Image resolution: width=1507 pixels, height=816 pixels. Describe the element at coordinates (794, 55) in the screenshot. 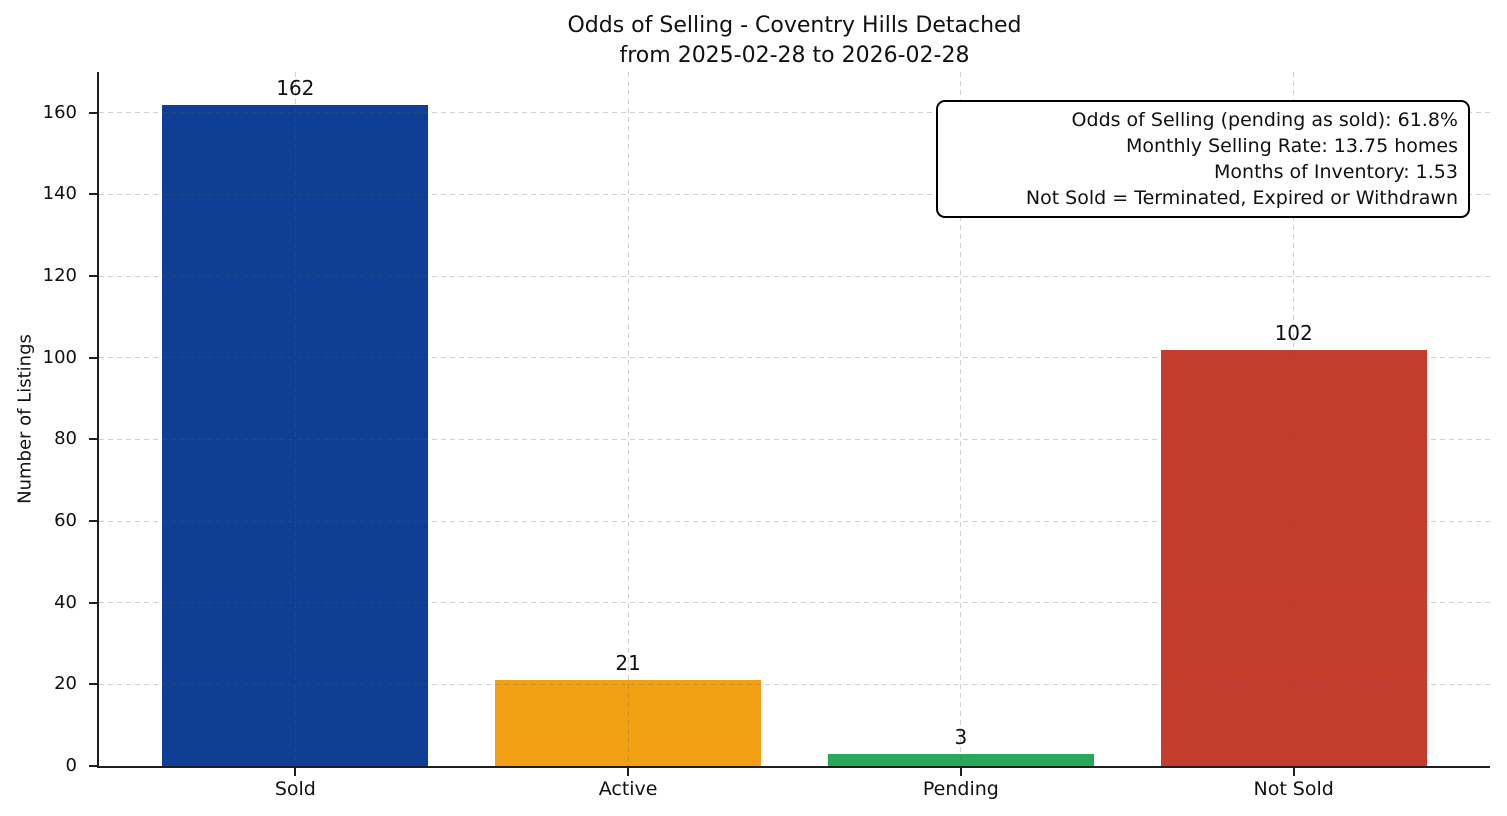

I see `chart-title-line2: from 2025-02-28 to 2026-02-28` at that location.